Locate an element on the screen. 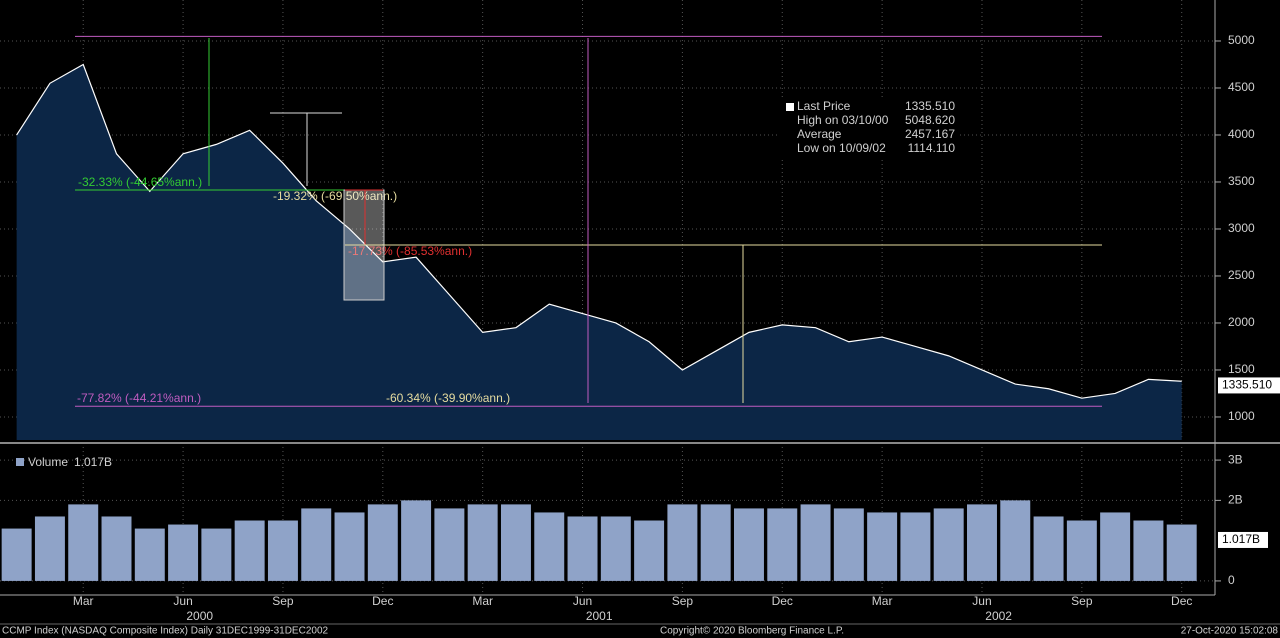 The image size is (1280, 638). y-tick-label: 2500 is located at coordinates (1241, 275).